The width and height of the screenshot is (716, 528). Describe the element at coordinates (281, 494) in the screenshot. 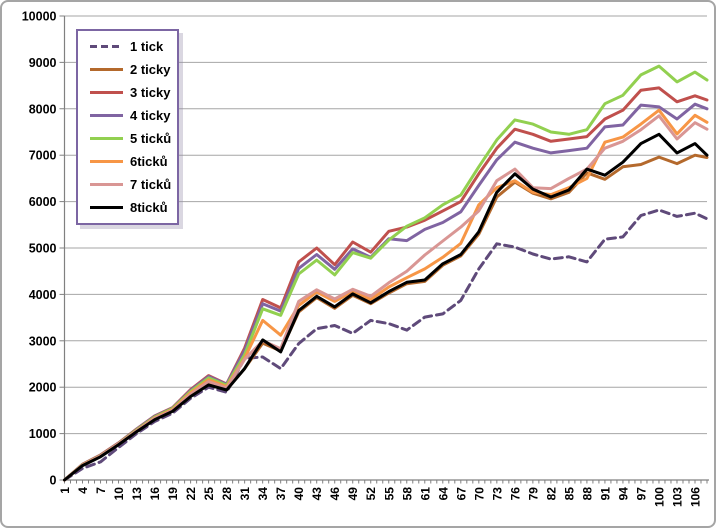

I see `x-axis-label: 37` at that location.